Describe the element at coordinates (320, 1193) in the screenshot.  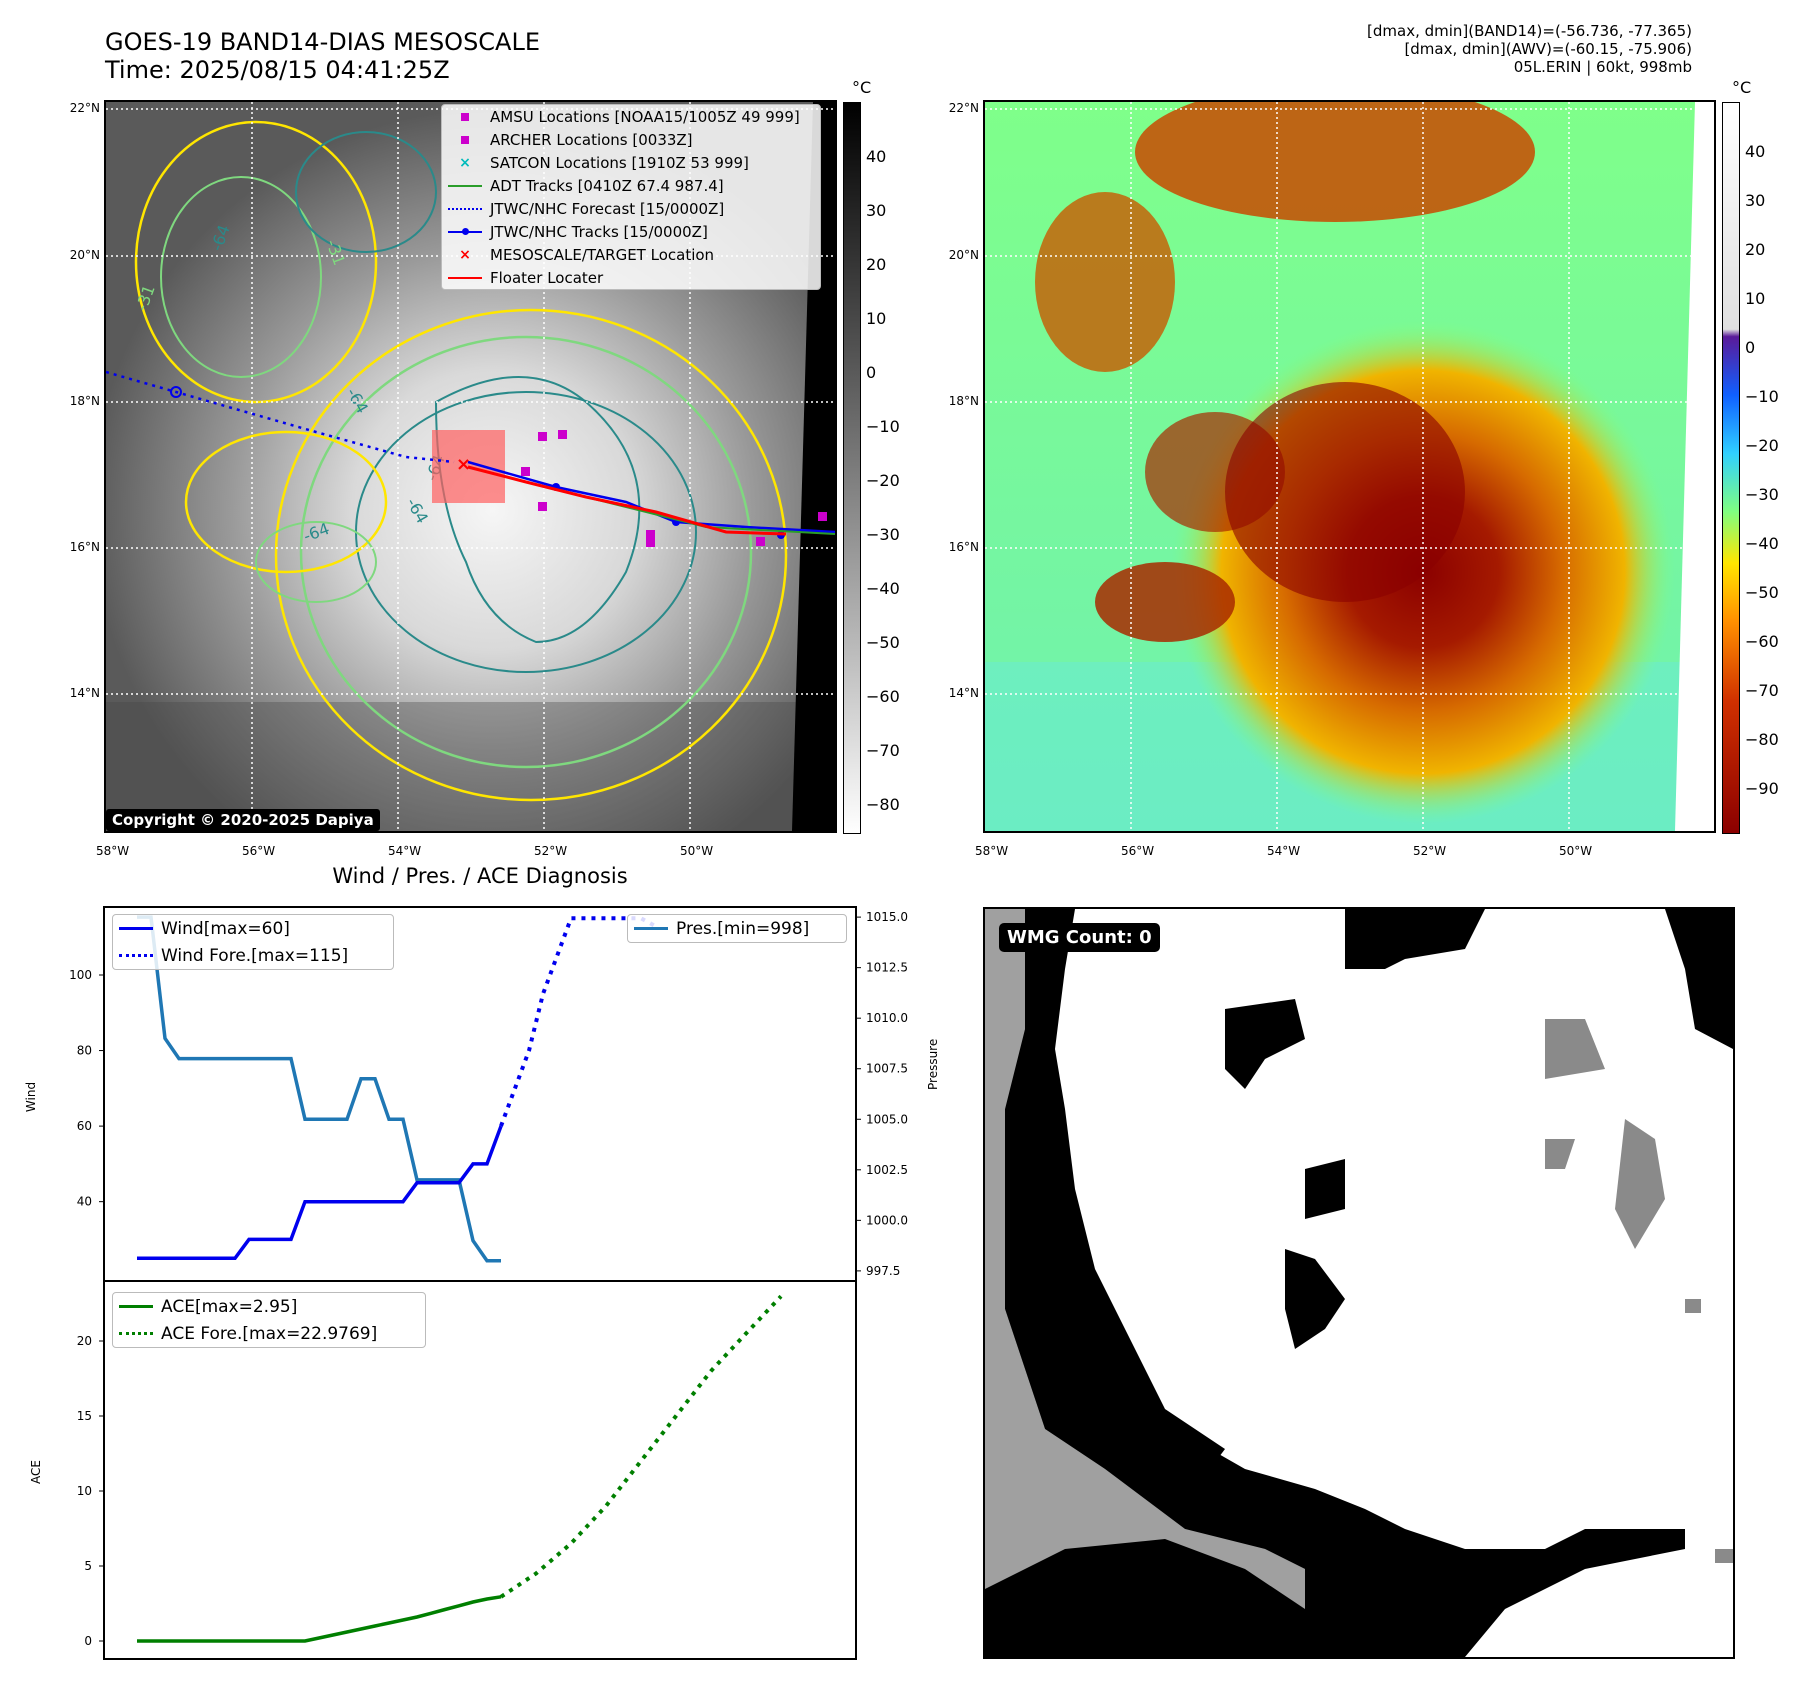
I see `wind-line` at that location.